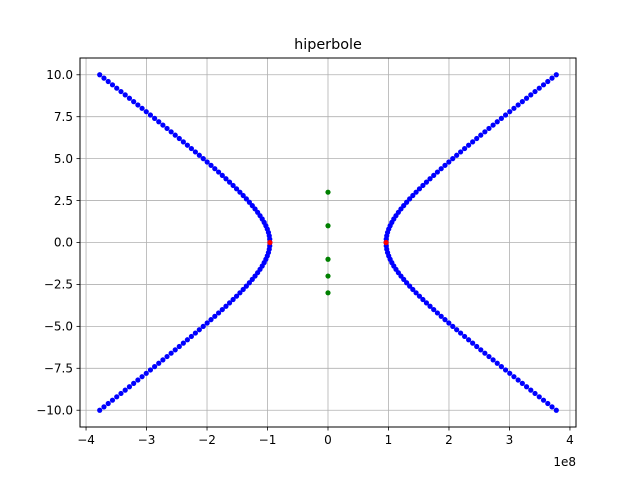  Describe the element at coordinates (449, 440) in the screenshot. I see `x-tick-label: 2` at that location.